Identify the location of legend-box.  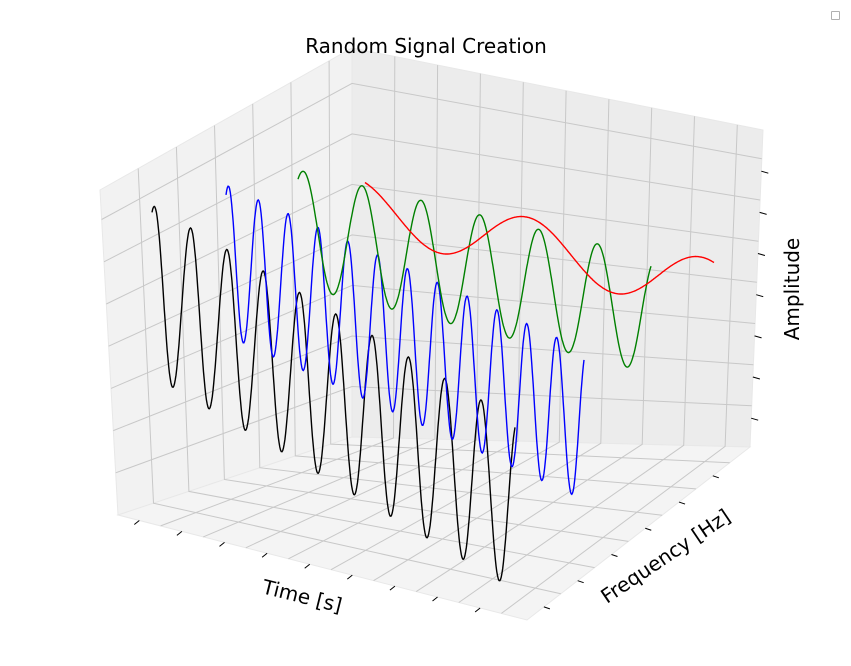
(835, 15).